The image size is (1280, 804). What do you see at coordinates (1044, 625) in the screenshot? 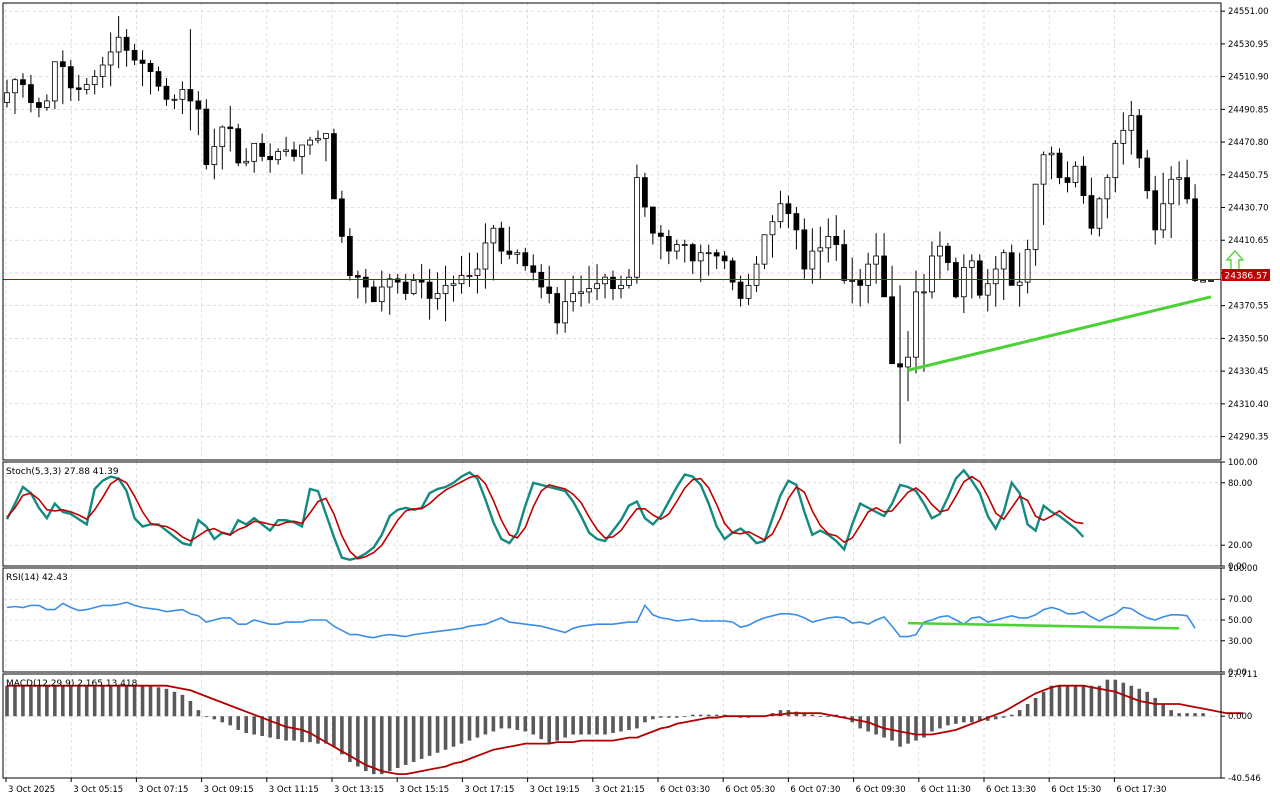
I see `rsi-trendline` at bounding box center [1044, 625].